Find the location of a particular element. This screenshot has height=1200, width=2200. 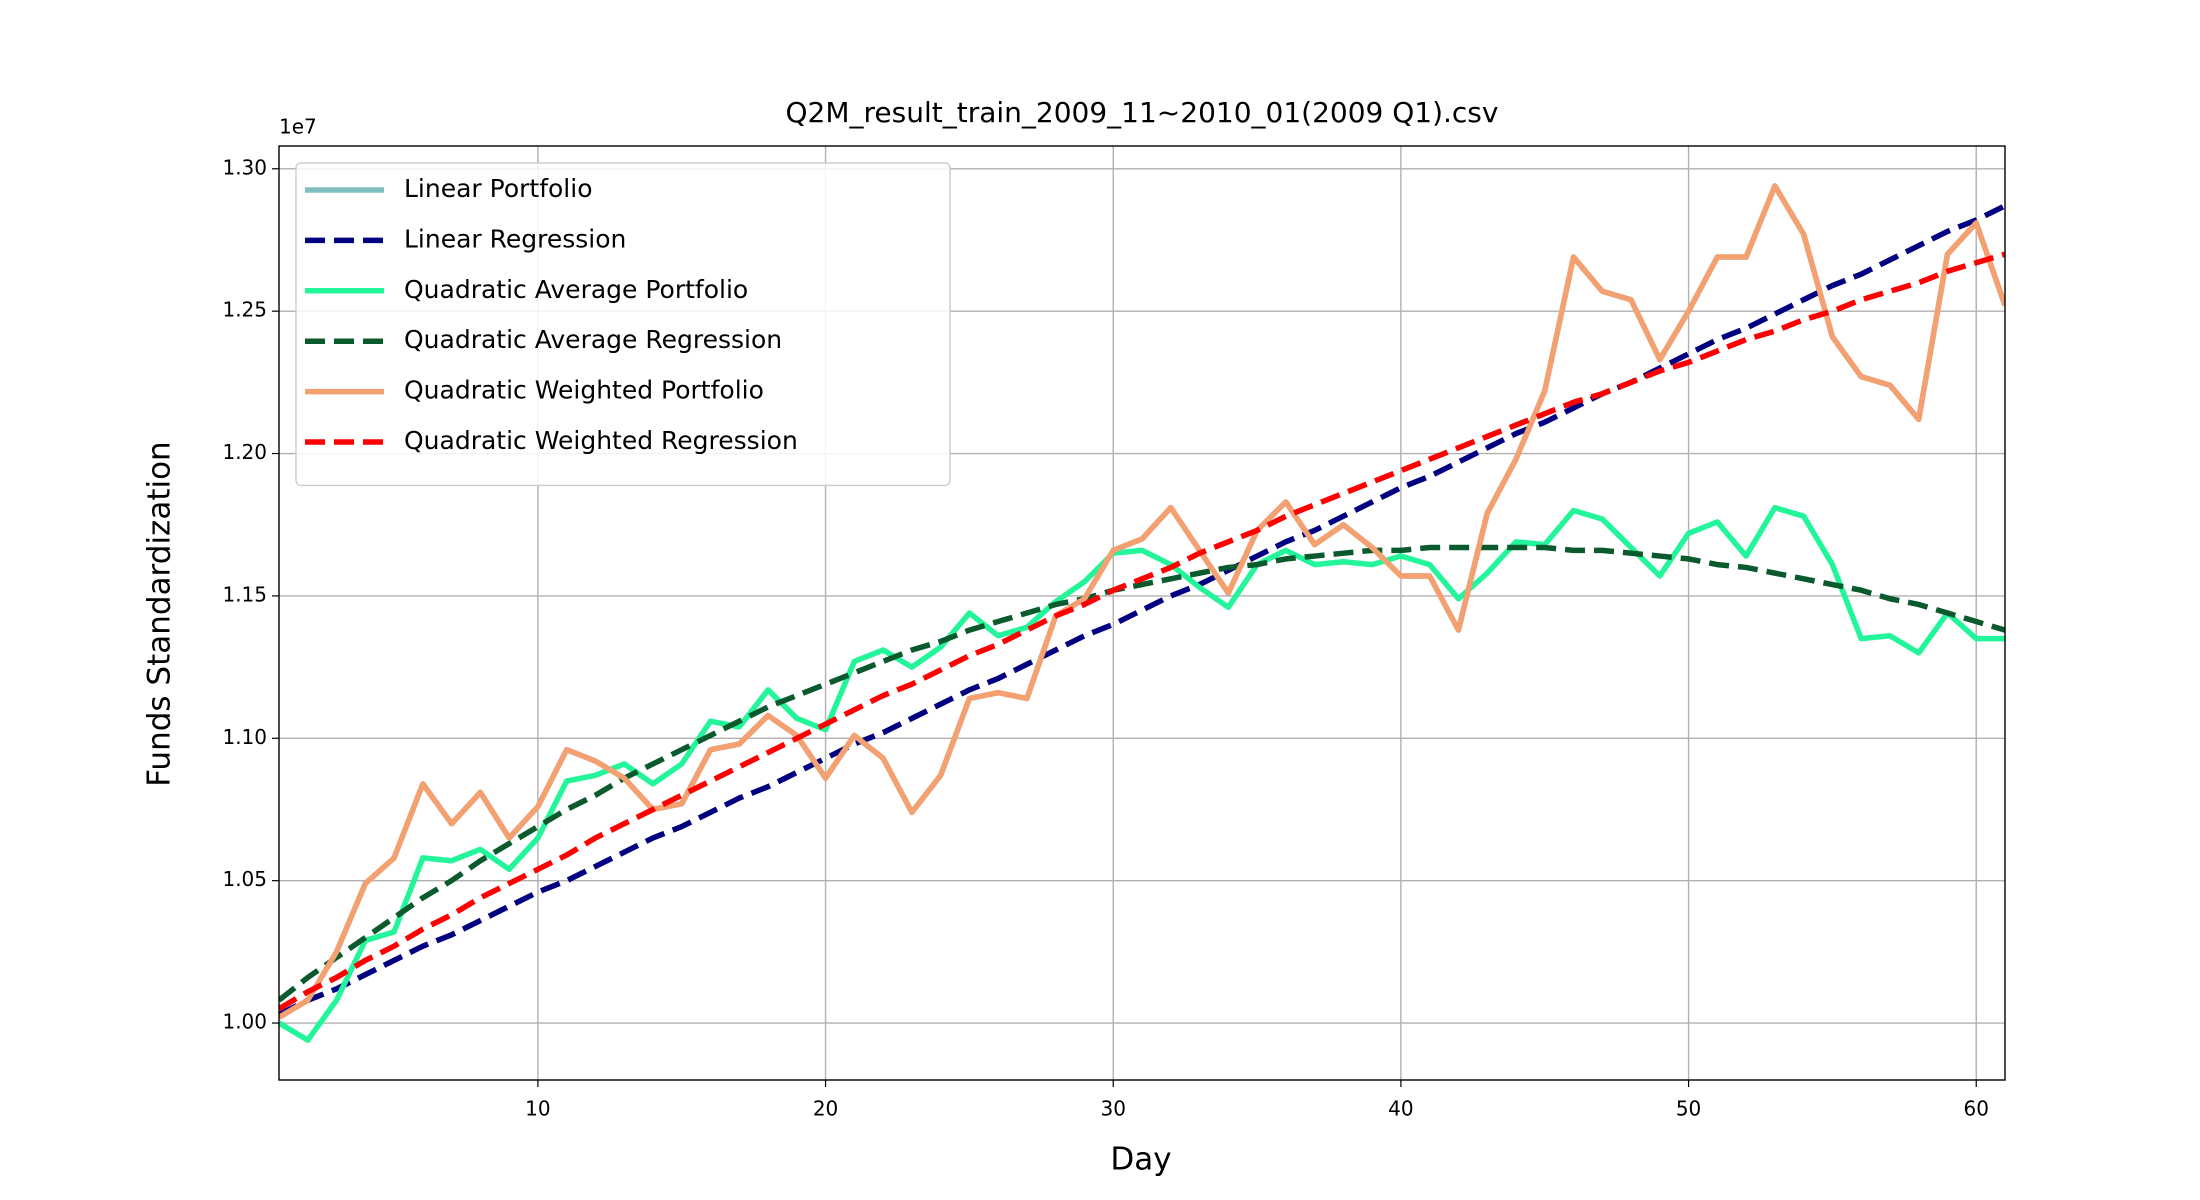

x-tick-label: 10 is located at coordinates (537, 1109).